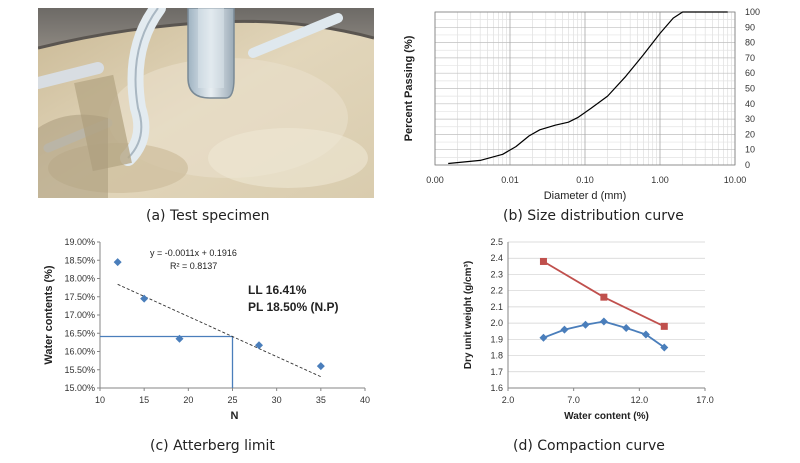  I want to click on x-tick-label: 2.0, so click(508, 400).